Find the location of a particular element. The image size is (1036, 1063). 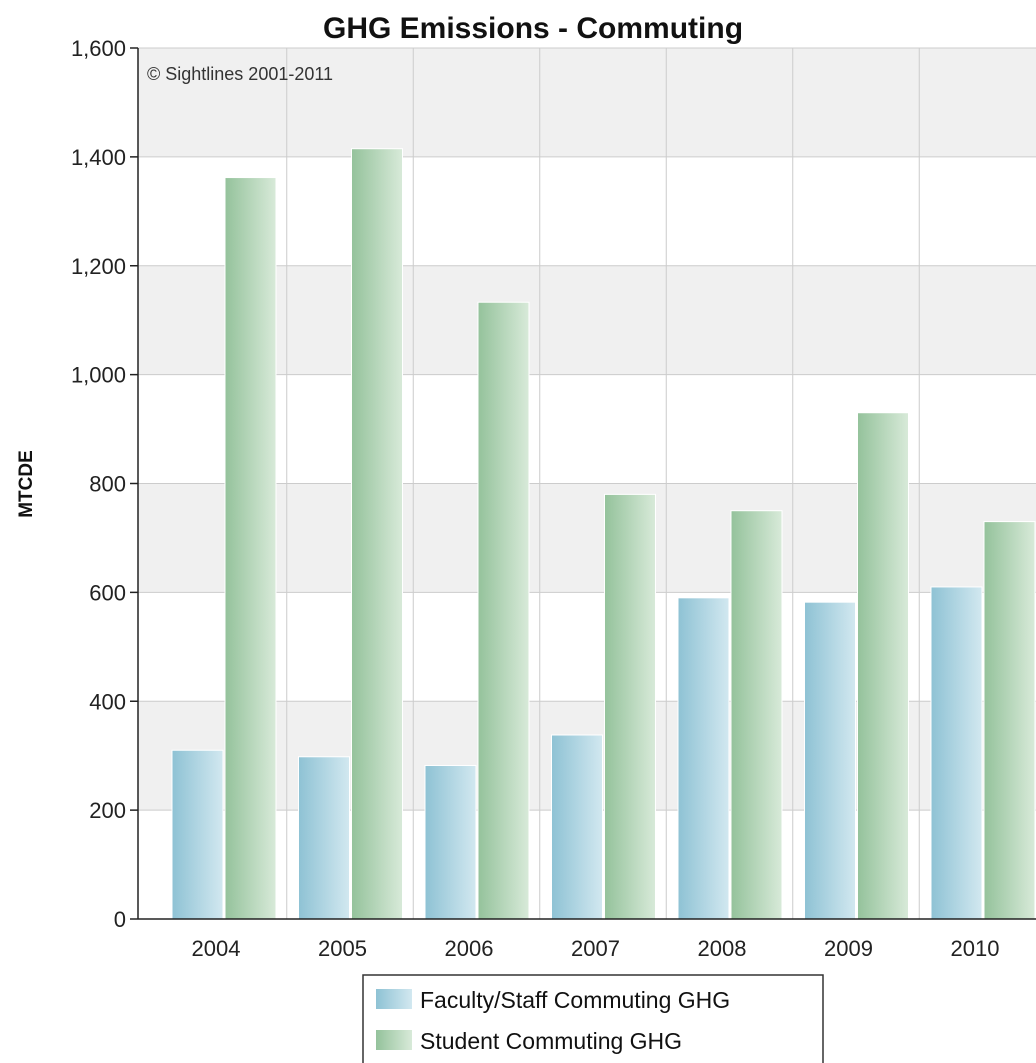

x-tick-label: 2008 is located at coordinates (722, 948).